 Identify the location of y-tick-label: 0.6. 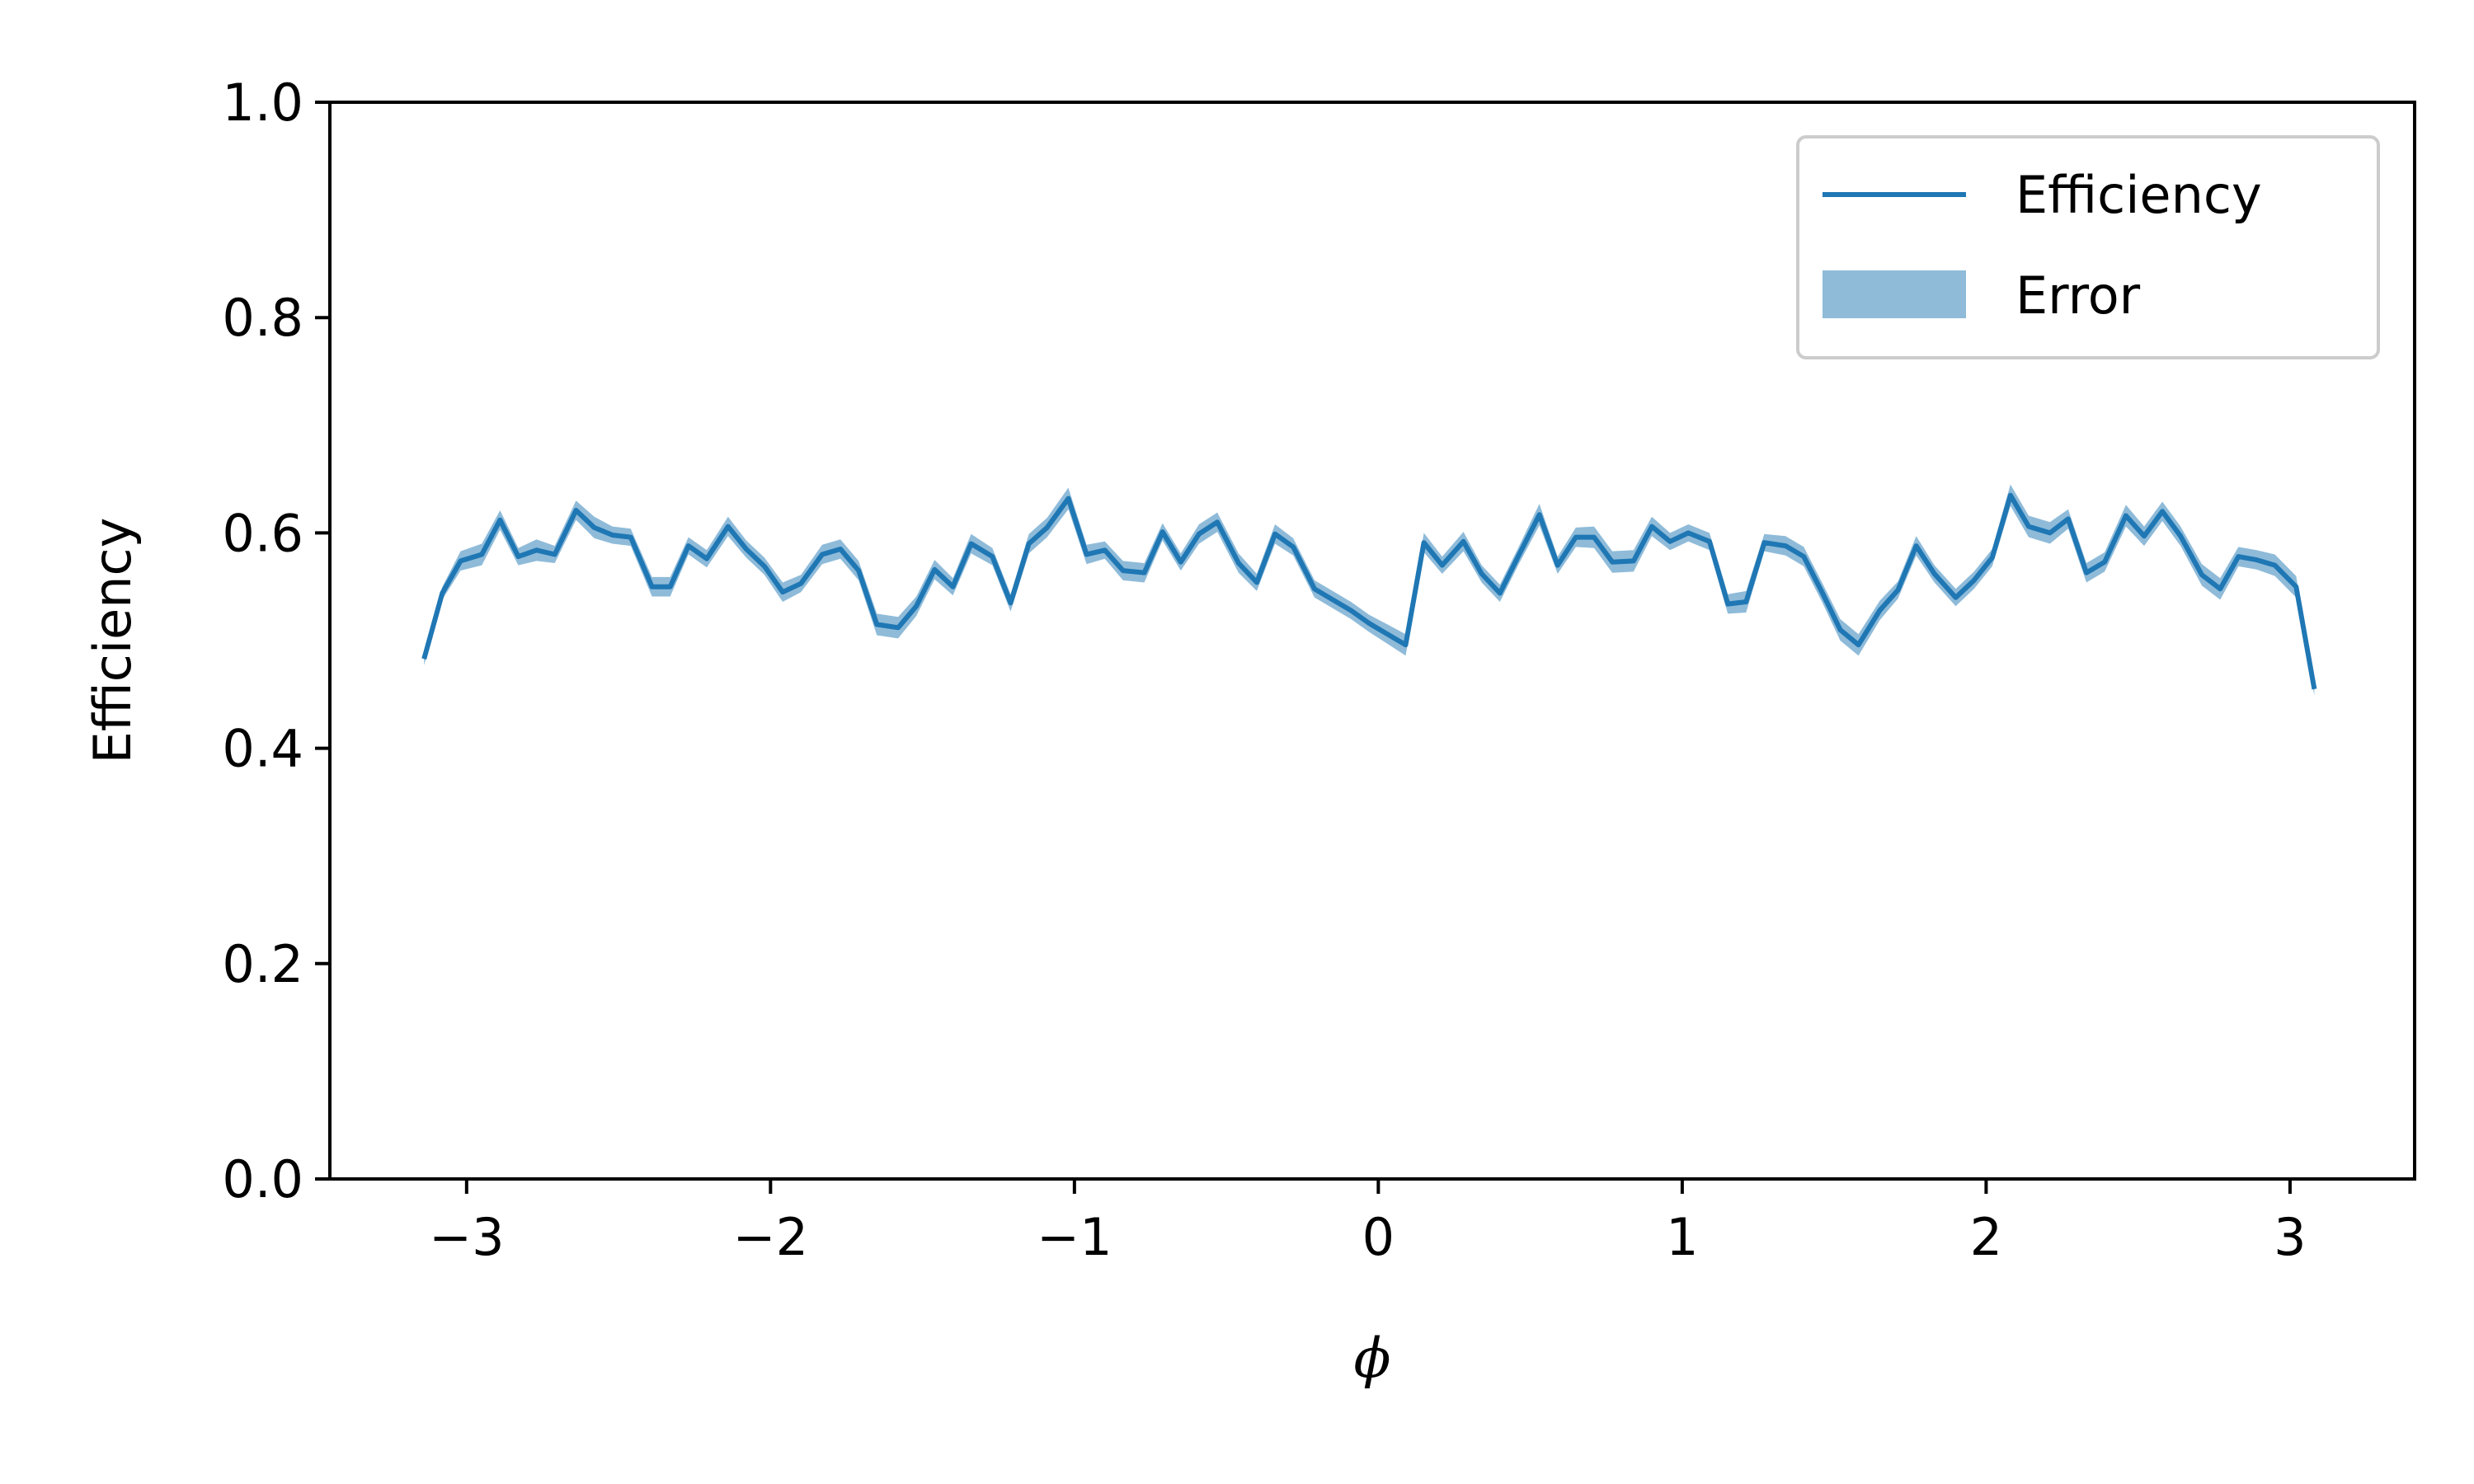
(262, 533).